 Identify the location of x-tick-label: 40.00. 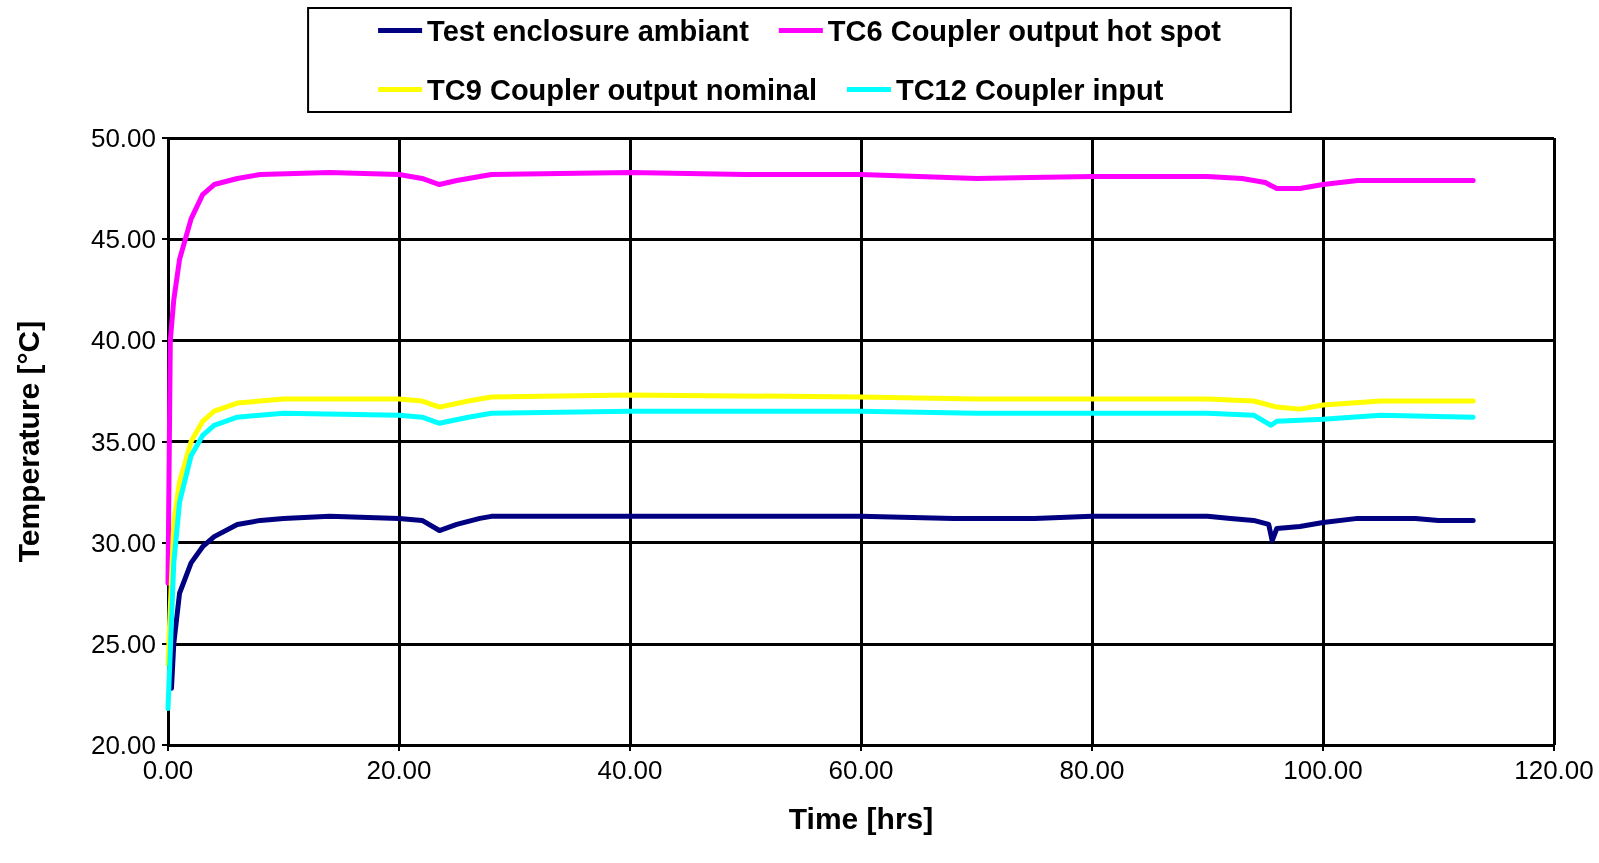
(630, 770).